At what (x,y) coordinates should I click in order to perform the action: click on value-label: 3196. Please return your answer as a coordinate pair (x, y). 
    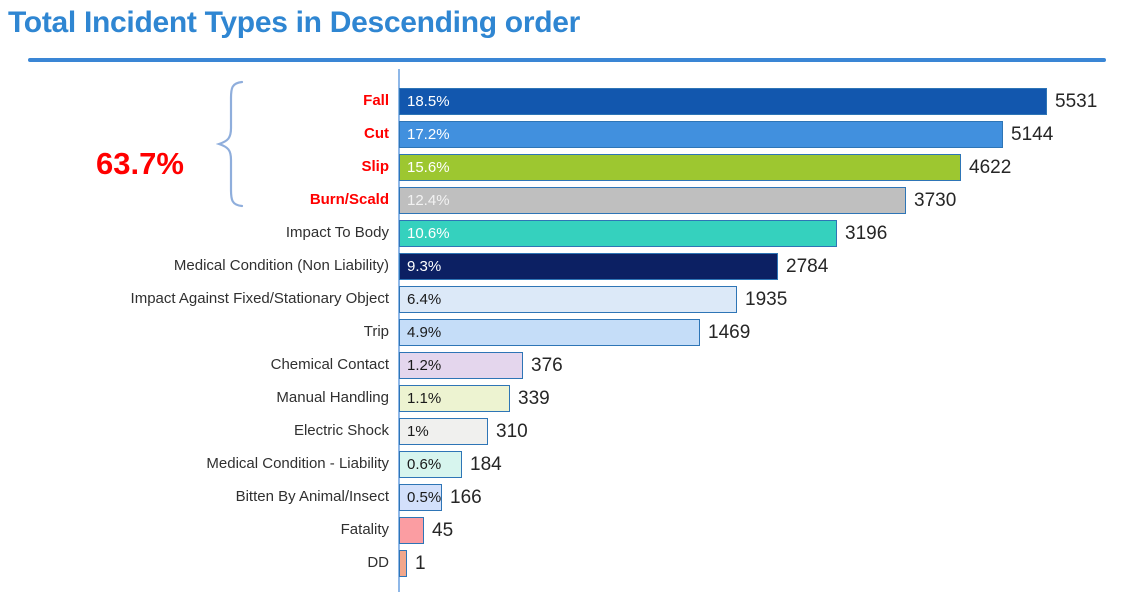
    Looking at the image, I should click on (866, 233).